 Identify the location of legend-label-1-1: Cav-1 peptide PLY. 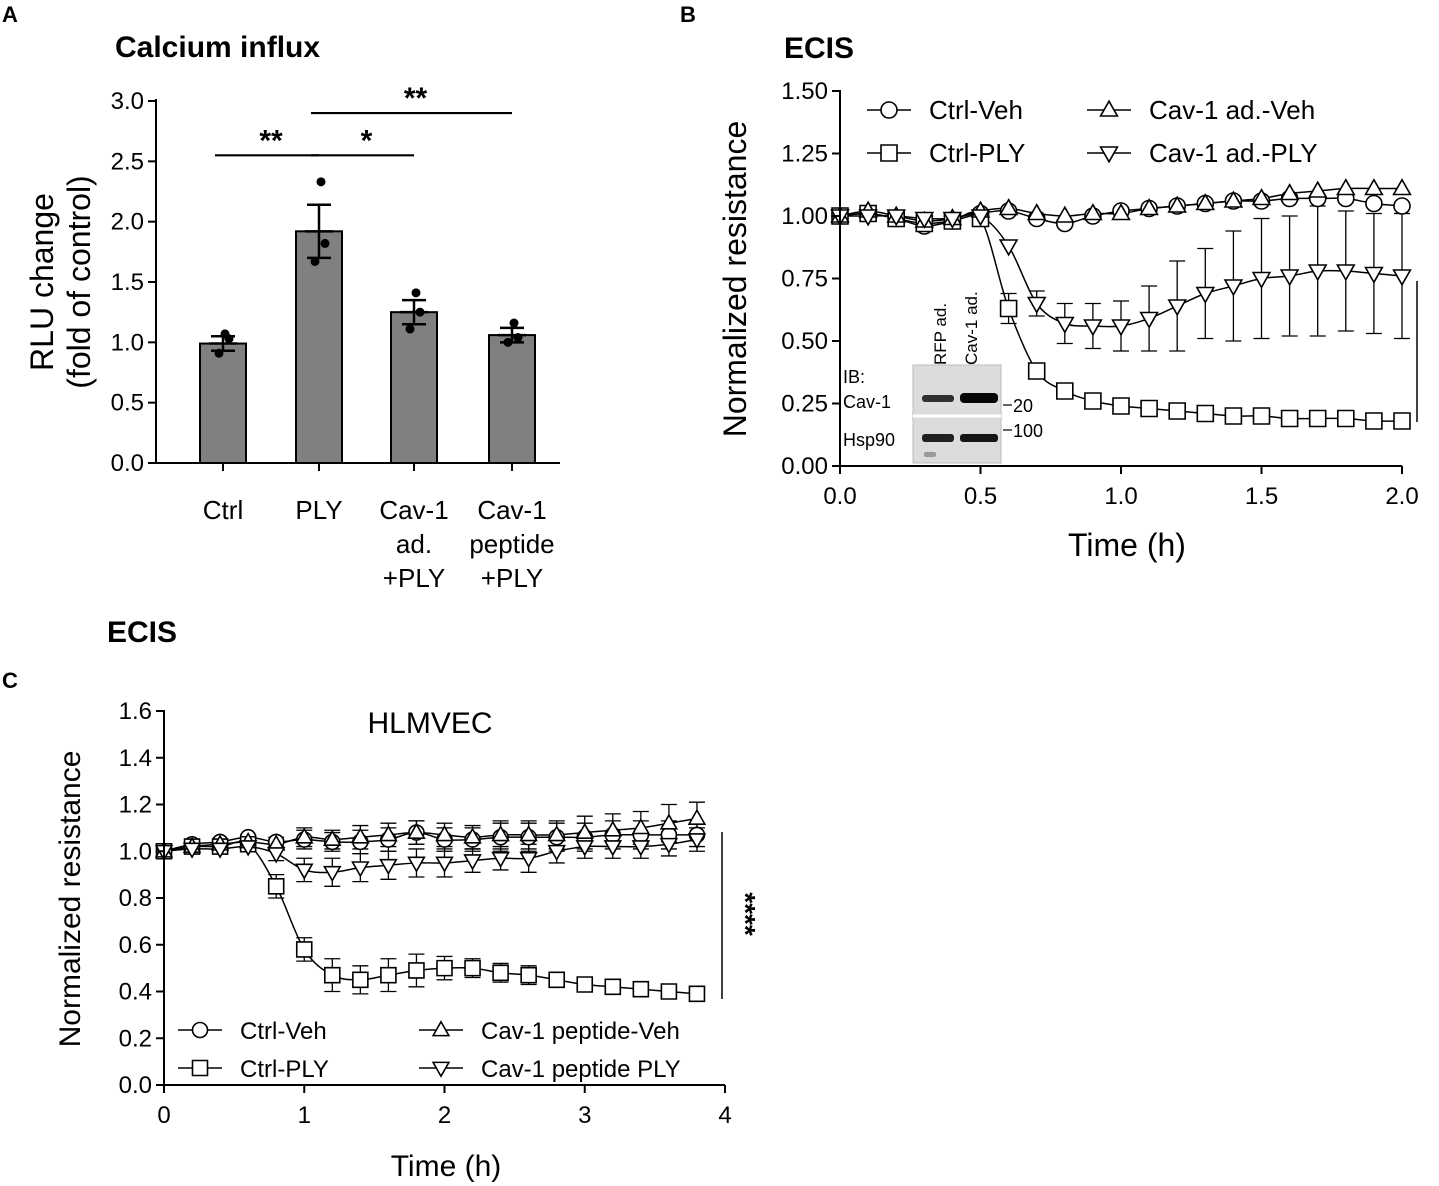
(581, 1069).